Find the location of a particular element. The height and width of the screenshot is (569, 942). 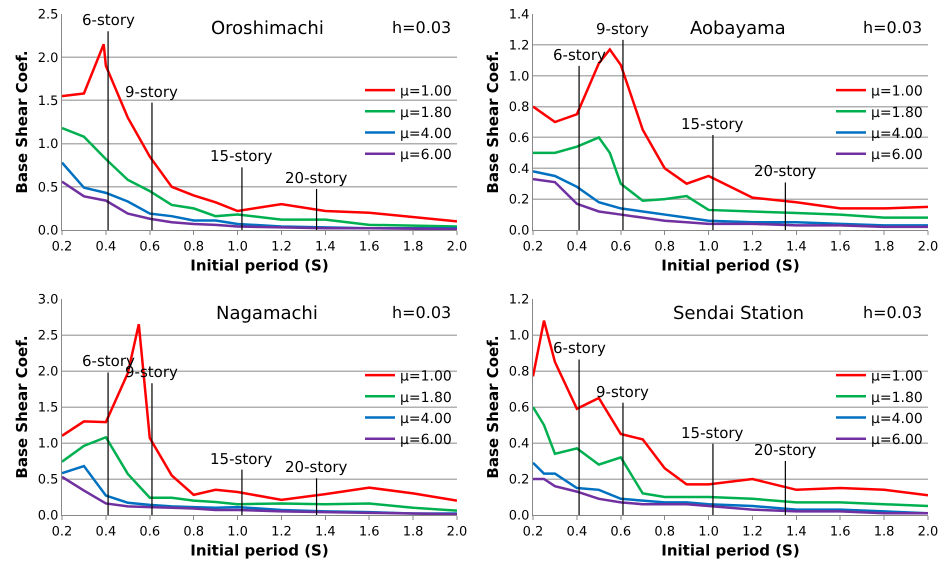

y-tick-label: 0.5 is located at coordinates (48, 480).